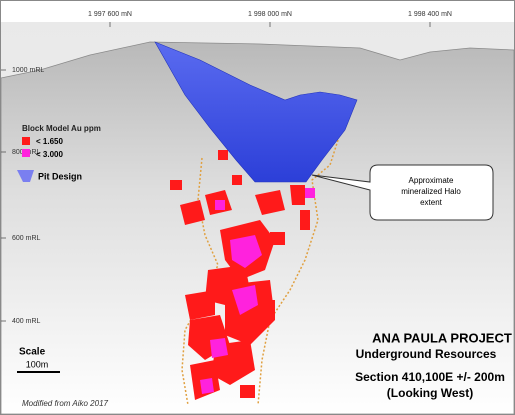 The image size is (515, 415). Describe the element at coordinates (431, 191) in the screenshot. I see `callout-text: mineralized Halo` at that location.